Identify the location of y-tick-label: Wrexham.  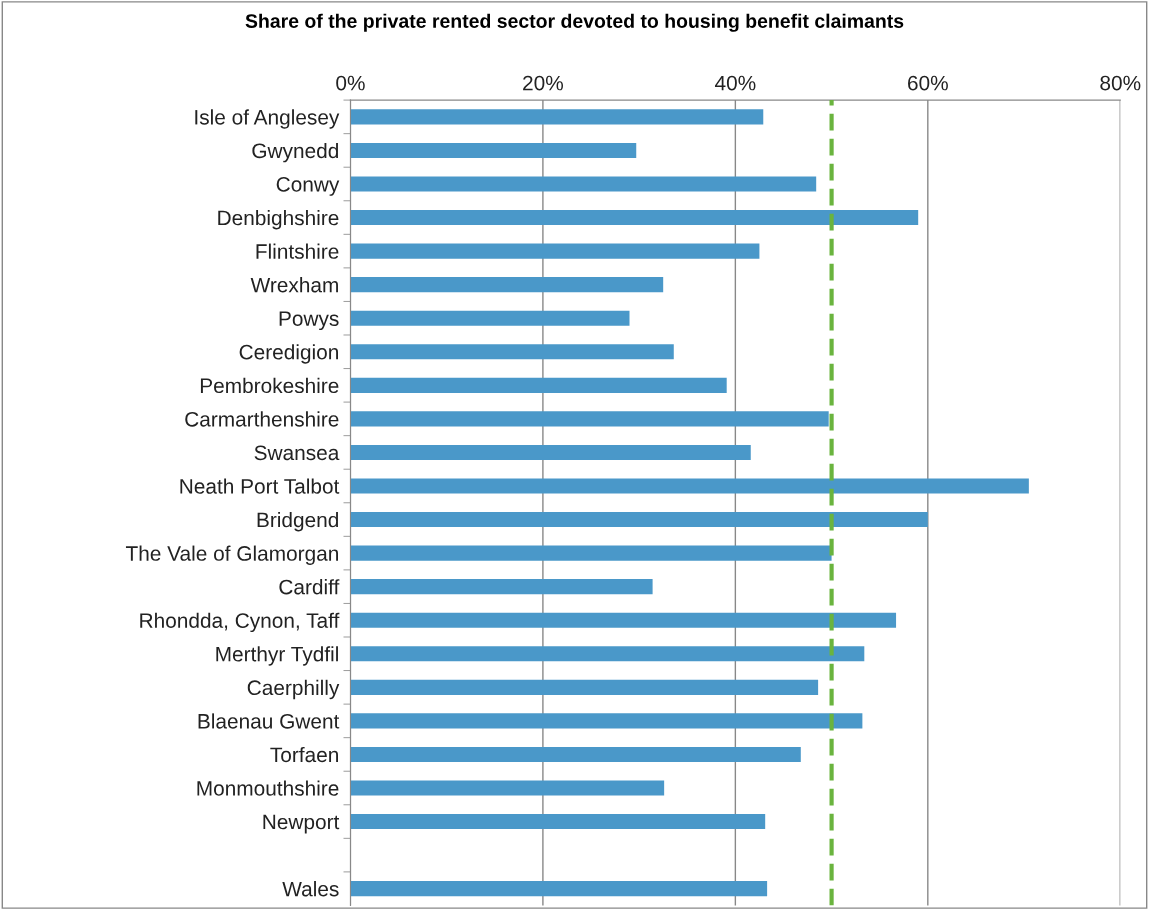
(294, 285).